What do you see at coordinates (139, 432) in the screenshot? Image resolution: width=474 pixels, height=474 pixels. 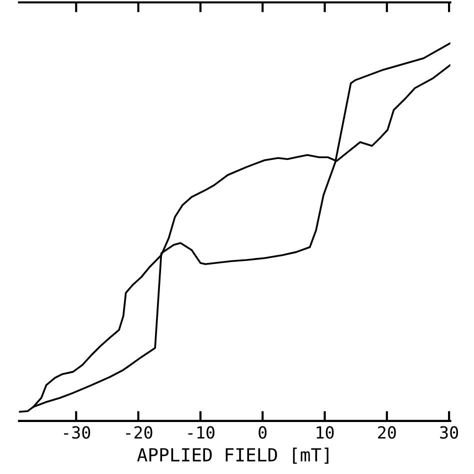 I see `x-tick-label: -20` at bounding box center [139, 432].